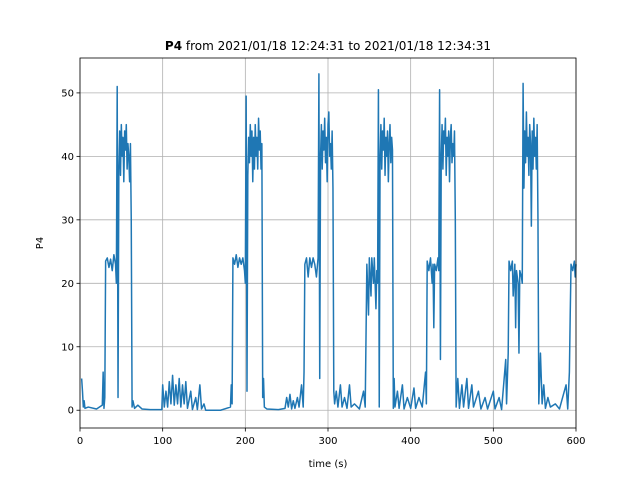 The width and height of the screenshot is (640, 480). What do you see at coordinates (67, 93) in the screenshot?
I see `y-tick-label: 50` at bounding box center [67, 93].